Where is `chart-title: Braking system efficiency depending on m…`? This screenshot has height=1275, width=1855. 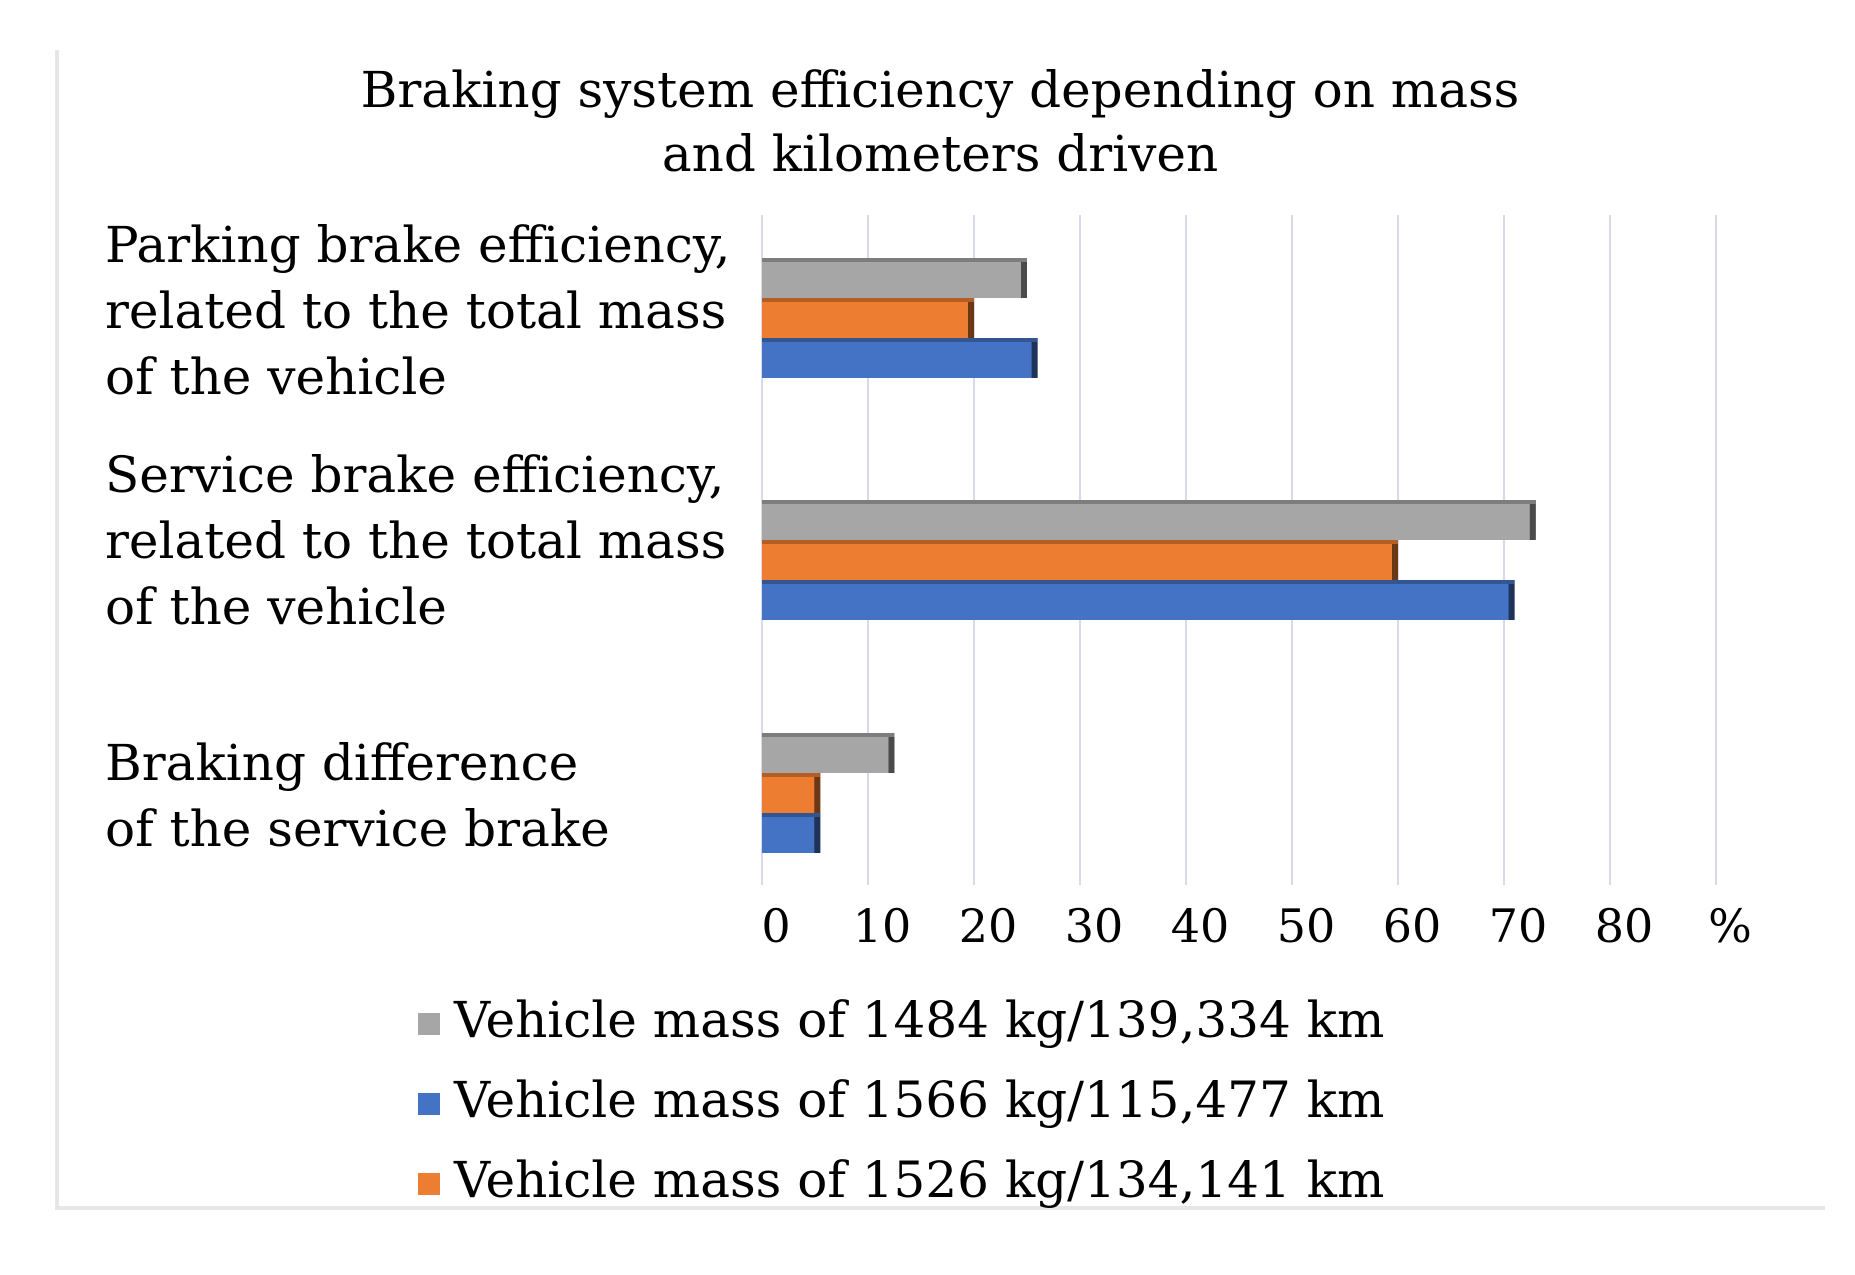 chart-title: Braking system efficiency depending on m… is located at coordinates (940, 122).